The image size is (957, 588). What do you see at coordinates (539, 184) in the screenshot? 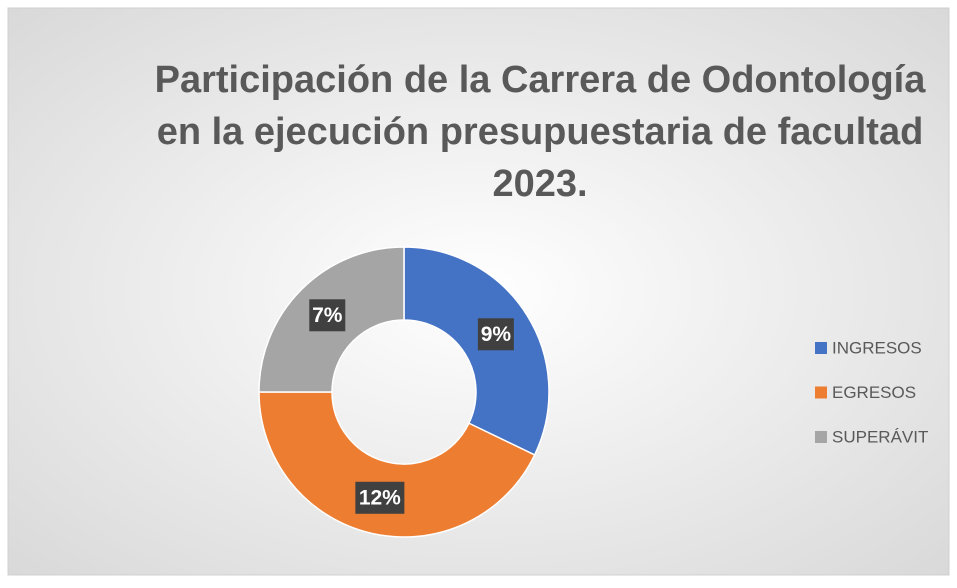
I see `title-line: 2023.` at bounding box center [539, 184].